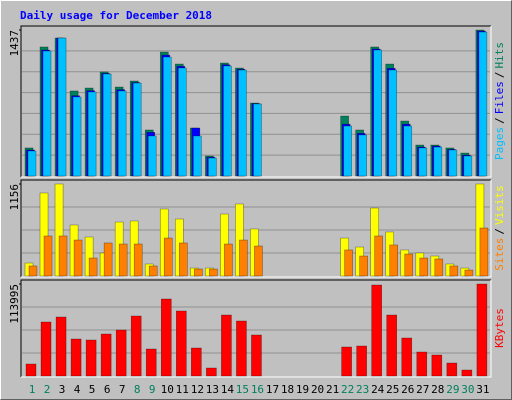  Describe the element at coordinates (257, 389) in the screenshot. I see `x-tick-label: 16` at that location.